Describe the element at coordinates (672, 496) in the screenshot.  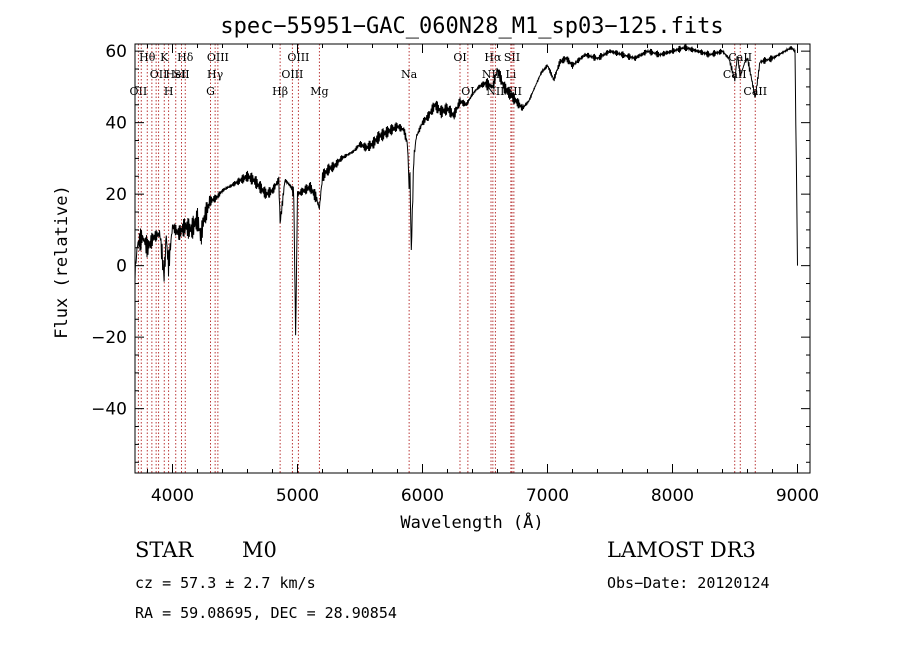
I see `x-tick-label: 8000` at that location.